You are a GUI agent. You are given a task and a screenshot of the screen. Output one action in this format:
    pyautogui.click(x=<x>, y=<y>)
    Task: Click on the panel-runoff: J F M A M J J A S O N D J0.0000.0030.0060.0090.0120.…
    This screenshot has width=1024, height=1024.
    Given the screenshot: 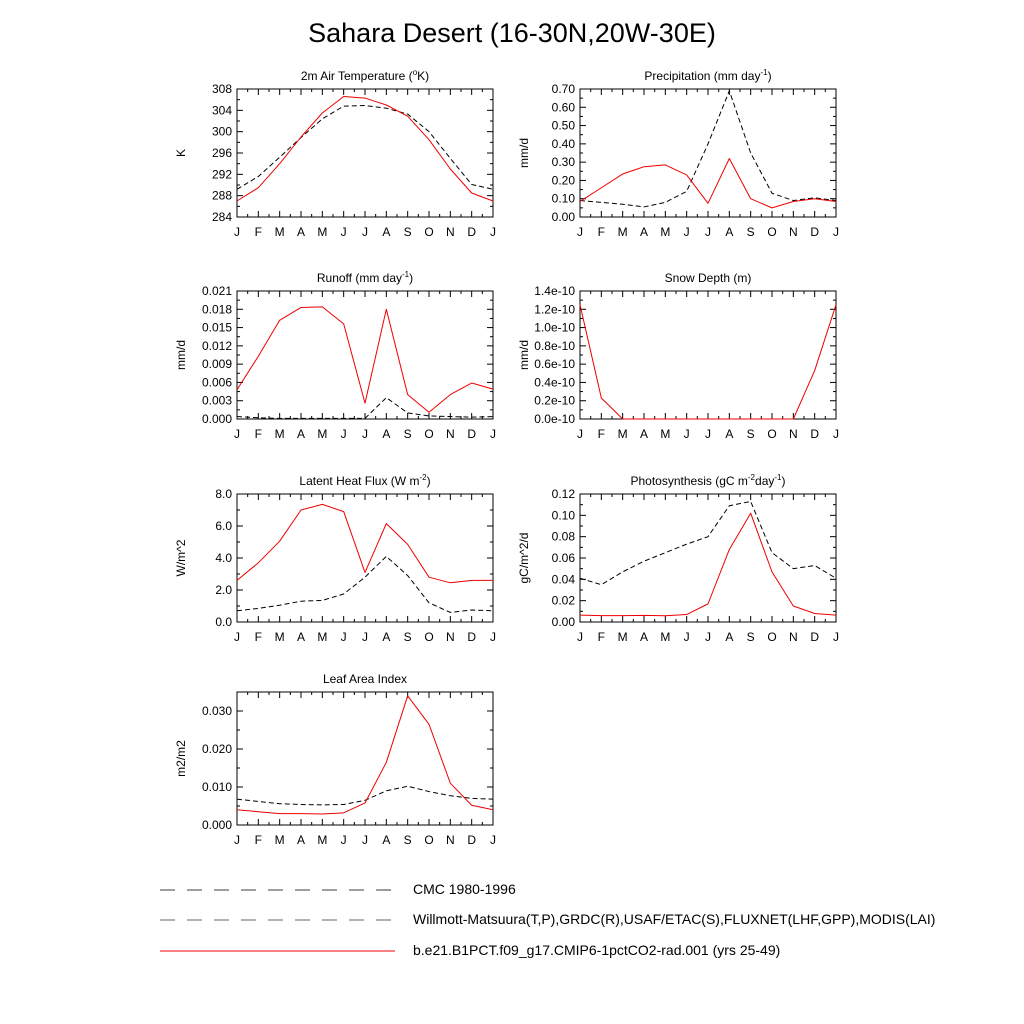 What is the action you would take?
    pyautogui.click(x=335, y=355)
    